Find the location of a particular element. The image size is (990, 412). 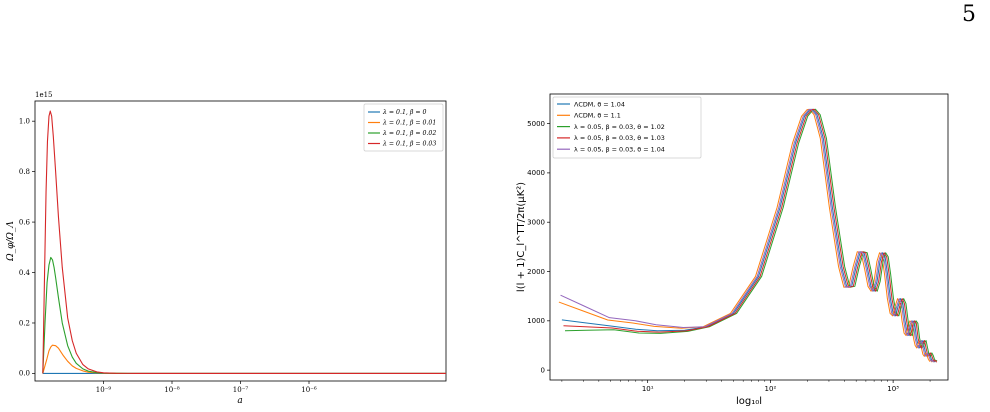

legend-label: λ = 0.05, β = 0.03, θ = 1.02 is located at coordinates (619, 127).